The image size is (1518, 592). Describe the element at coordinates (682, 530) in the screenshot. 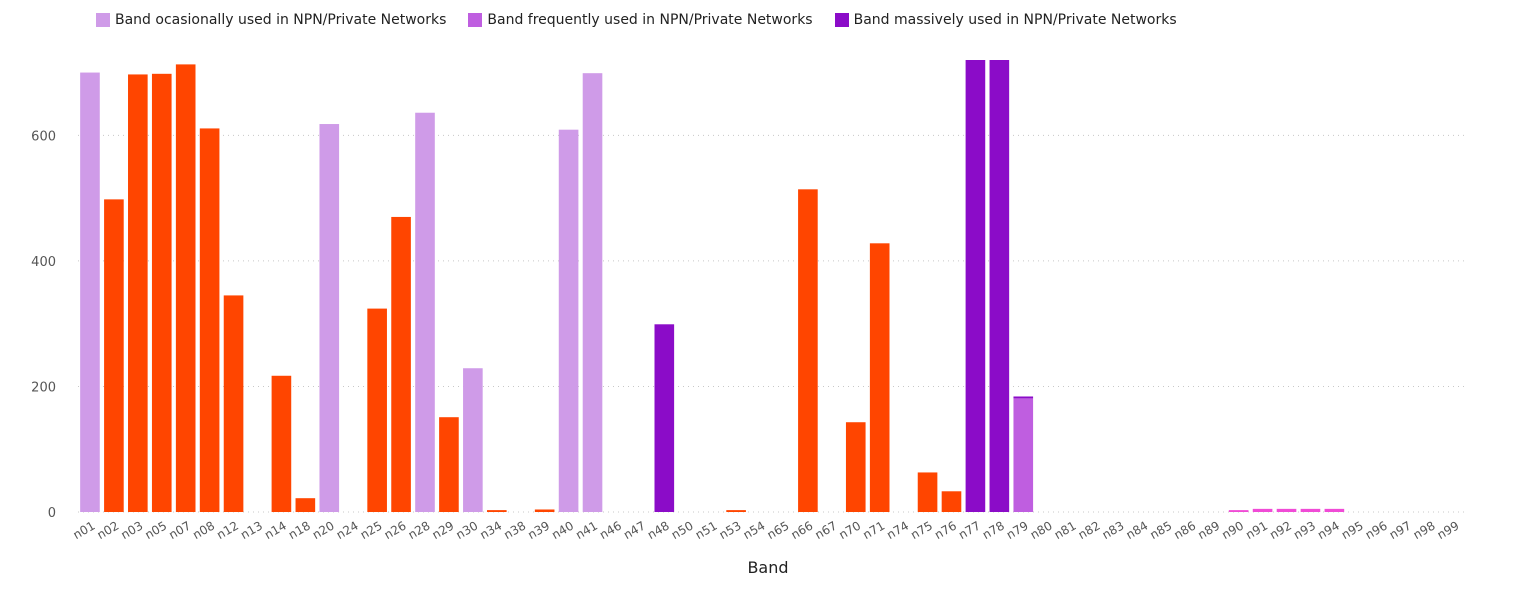

I see `x-tick-label: n50` at that location.